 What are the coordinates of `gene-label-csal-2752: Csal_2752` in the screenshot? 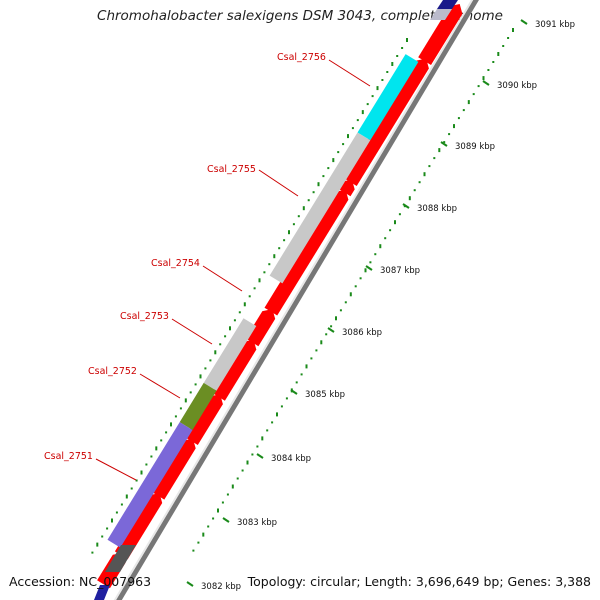 It's located at (112, 371).